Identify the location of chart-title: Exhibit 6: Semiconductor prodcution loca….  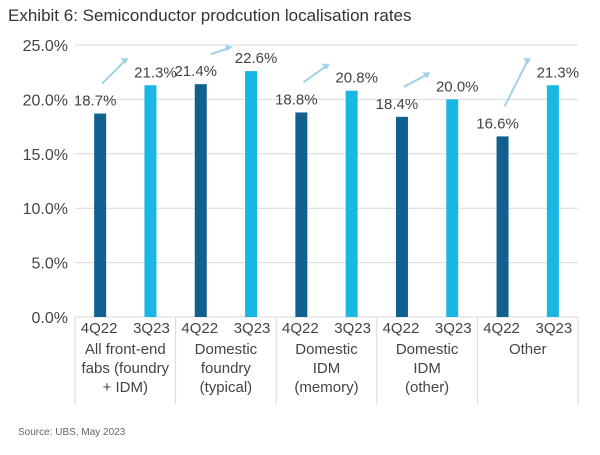
(210, 15).